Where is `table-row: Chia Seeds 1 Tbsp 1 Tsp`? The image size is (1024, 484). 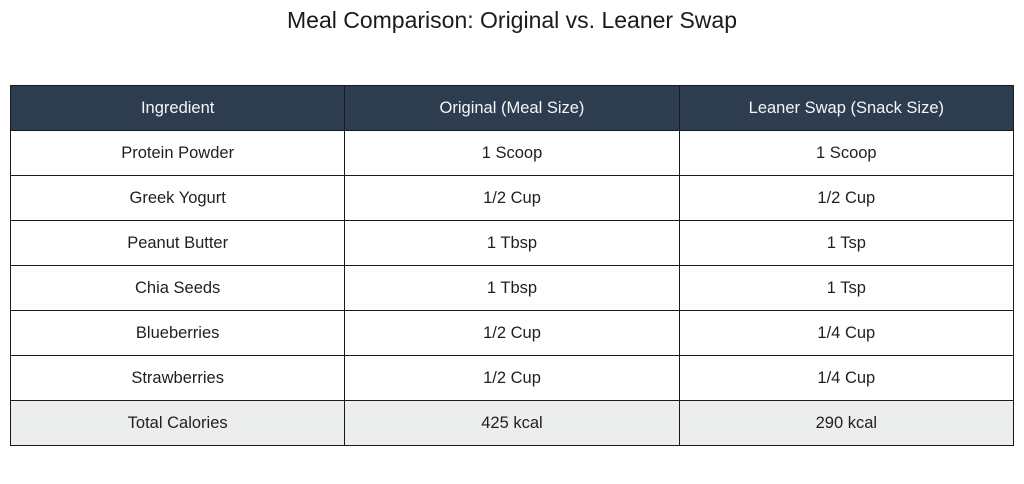 table-row: Chia Seeds 1 Tbsp 1 Tsp is located at coordinates (512, 288).